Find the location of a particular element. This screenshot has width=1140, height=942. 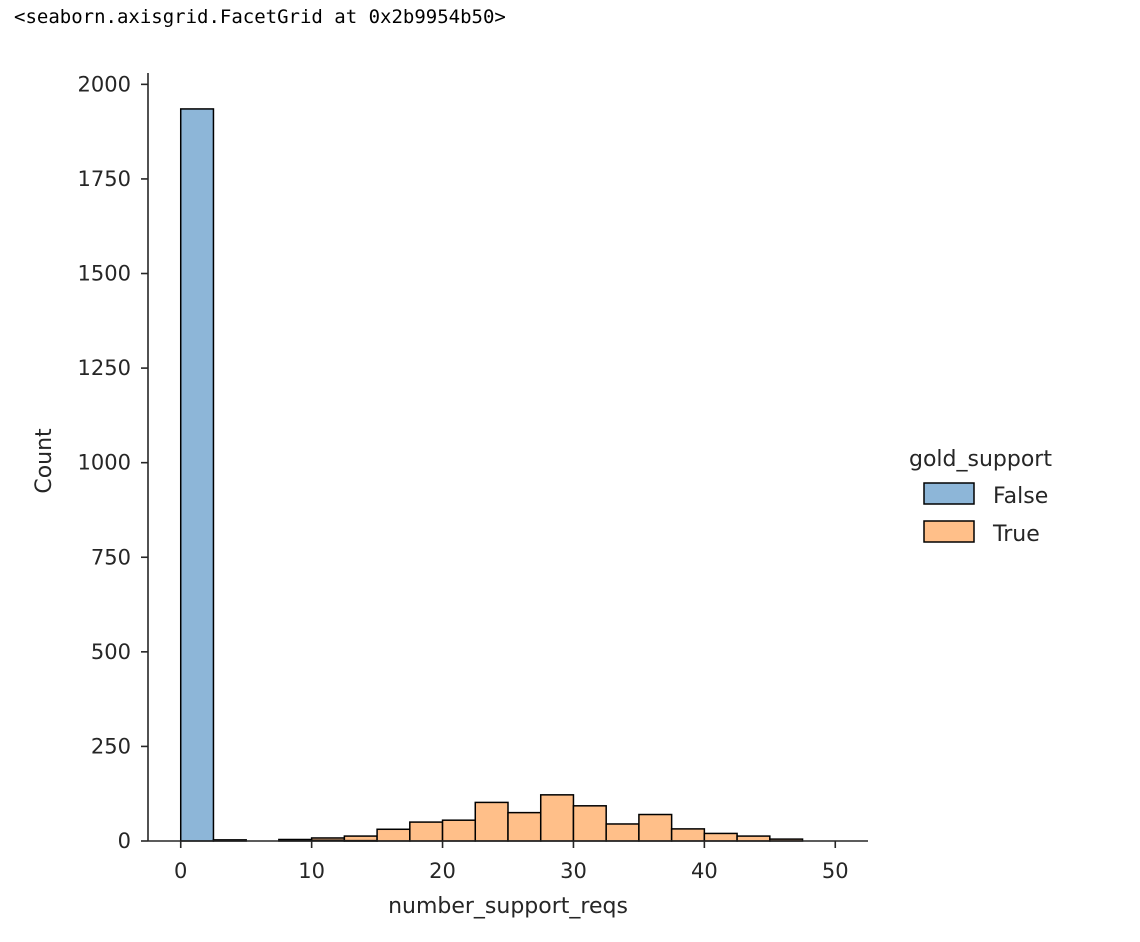

x-tick-label: 20 is located at coordinates (442, 871).